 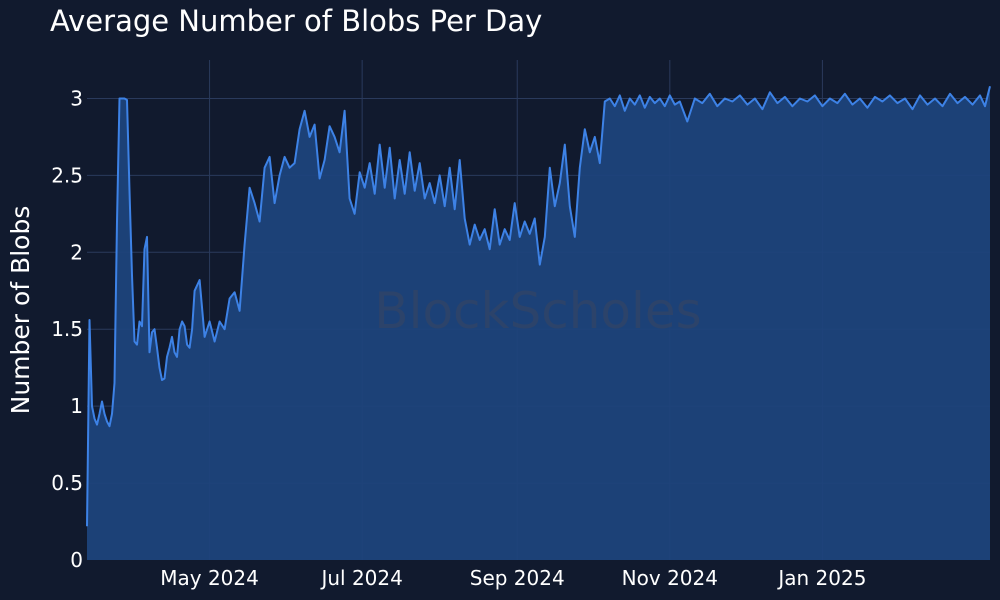 I want to click on x-tick-label: Jan 2025, so click(x=821, y=578).